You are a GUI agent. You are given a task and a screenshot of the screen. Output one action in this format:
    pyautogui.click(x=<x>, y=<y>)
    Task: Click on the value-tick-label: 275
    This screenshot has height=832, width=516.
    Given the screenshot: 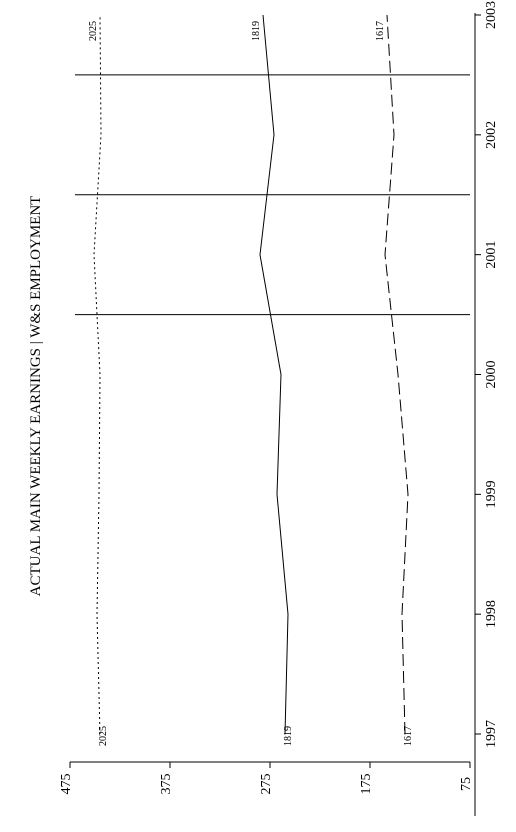 What is the action you would take?
    pyautogui.click(x=266, y=784)
    